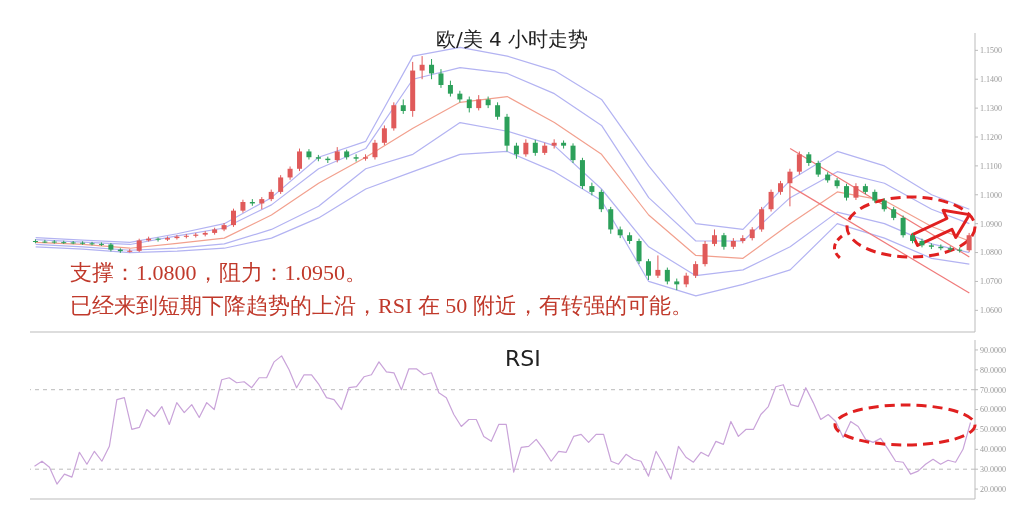 Image resolution: width=1024 pixels, height=513 pixels. What do you see at coordinates (218, 273) in the screenshot?
I see `annotation: 支撑：1.0800，阻力：1.0950。` at bounding box center [218, 273].